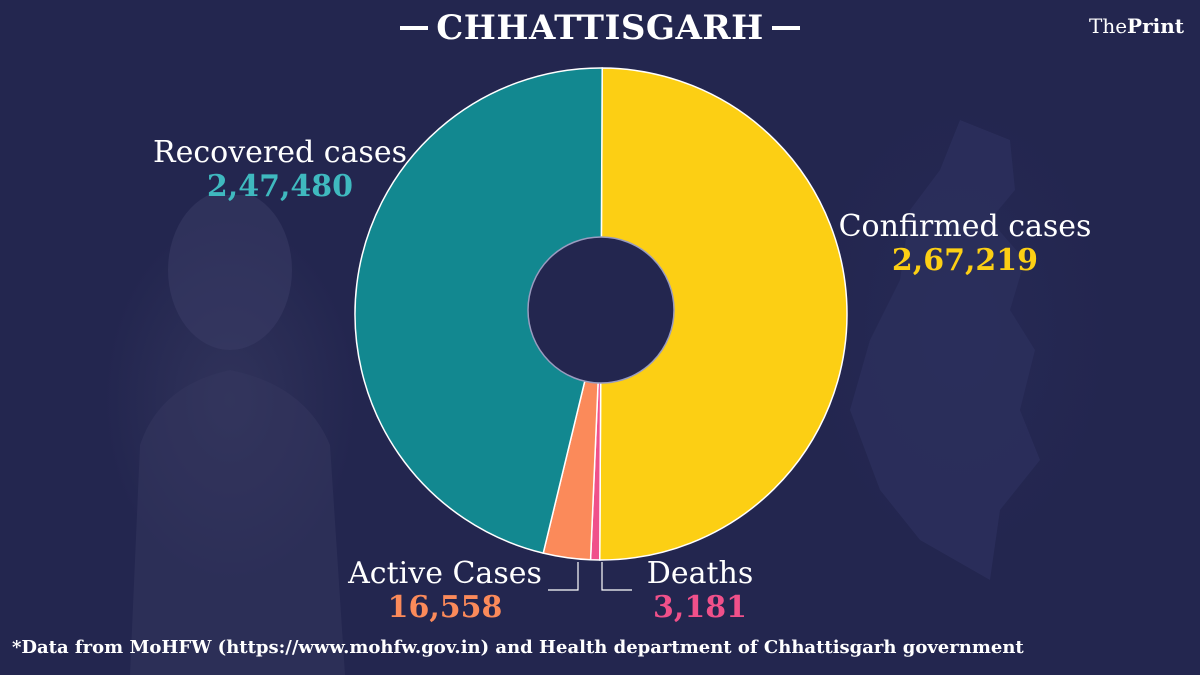 Image resolution: width=1200 pixels, height=675 pixels. I want to click on label-active: Active Cases 16,558, so click(445, 591).